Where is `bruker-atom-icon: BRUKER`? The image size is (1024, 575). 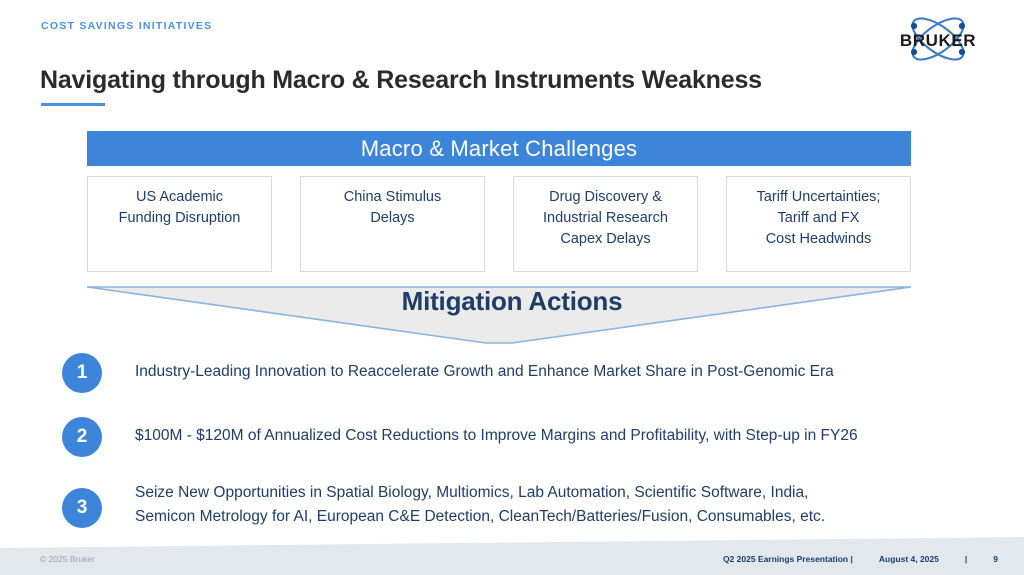 bruker-atom-icon: BRUKER is located at coordinates (938, 39).